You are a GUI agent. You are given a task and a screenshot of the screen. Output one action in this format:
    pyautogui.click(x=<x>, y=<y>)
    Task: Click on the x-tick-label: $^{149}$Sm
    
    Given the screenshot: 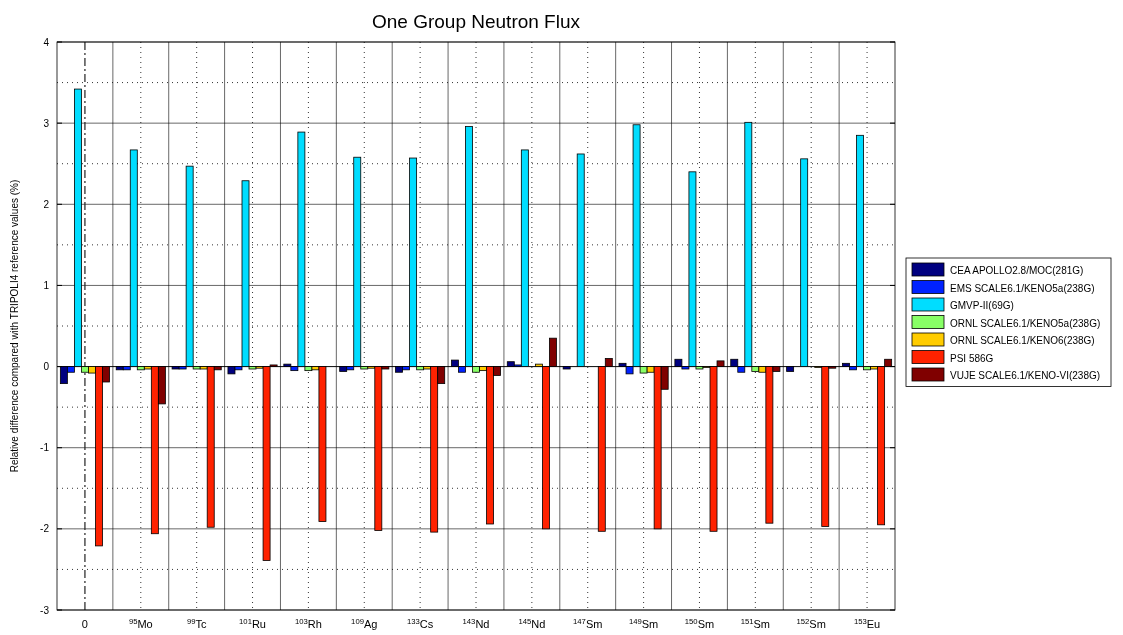 What is the action you would take?
    pyautogui.click(x=643, y=623)
    